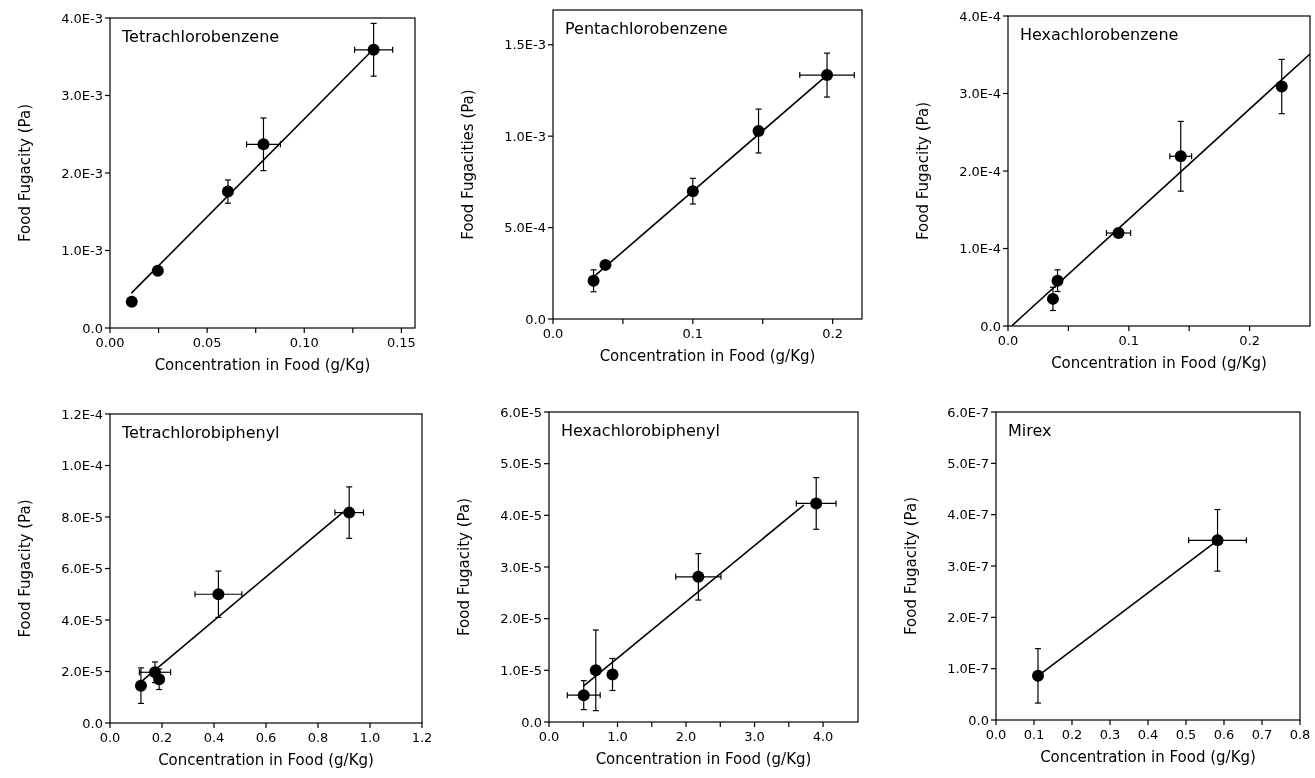 The width and height of the screenshot is (1315, 778). I want to click on y-tick-label: 1.0E-3, so click(525, 136).